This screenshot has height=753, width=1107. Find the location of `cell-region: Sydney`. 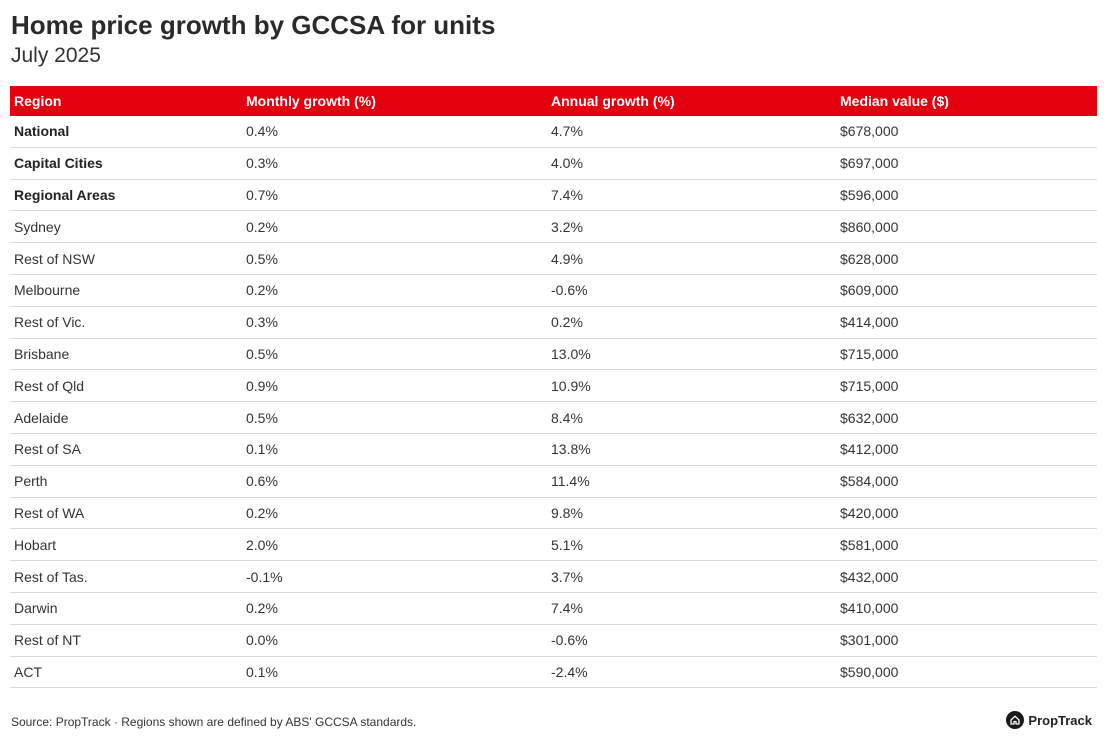

cell-region: Sydney is located at coordinates (126, 227).